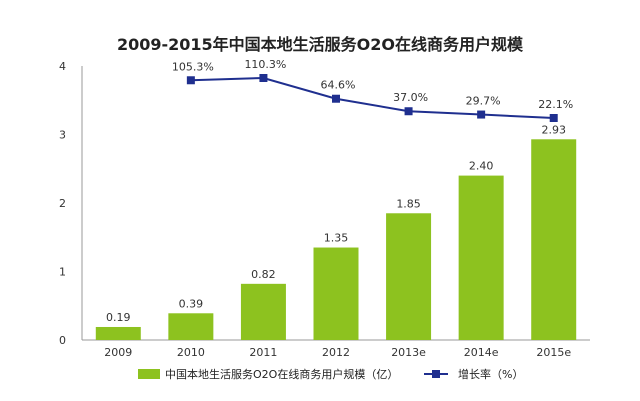 This screenshot has width=640, height=401. What do you see at coordinates (408, 352) in the screenshot?
I see `x-tick-label-2013e: 2013e` at bounding box center [408, 352].